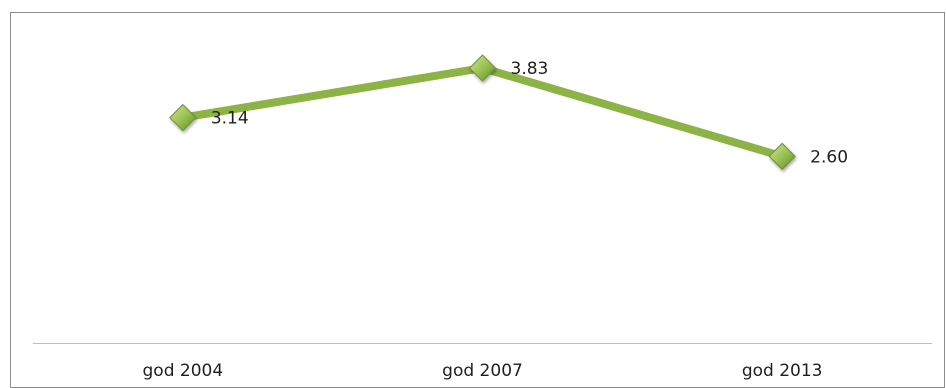 The height and width of the screenshot is (388, 946). What do you see at coordinates (482, 371) in the screenshot?
I see `x-tick-label: god 2007` at bounding box center [482, 371].